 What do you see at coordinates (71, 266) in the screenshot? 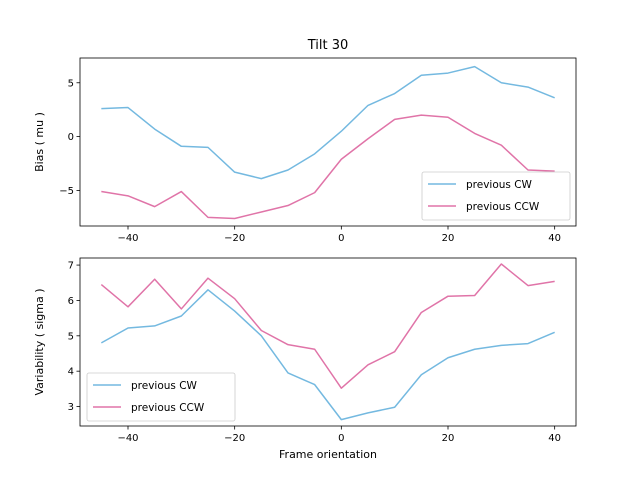
I see `y-tick-label: 7` at bounding box center [71, 266].